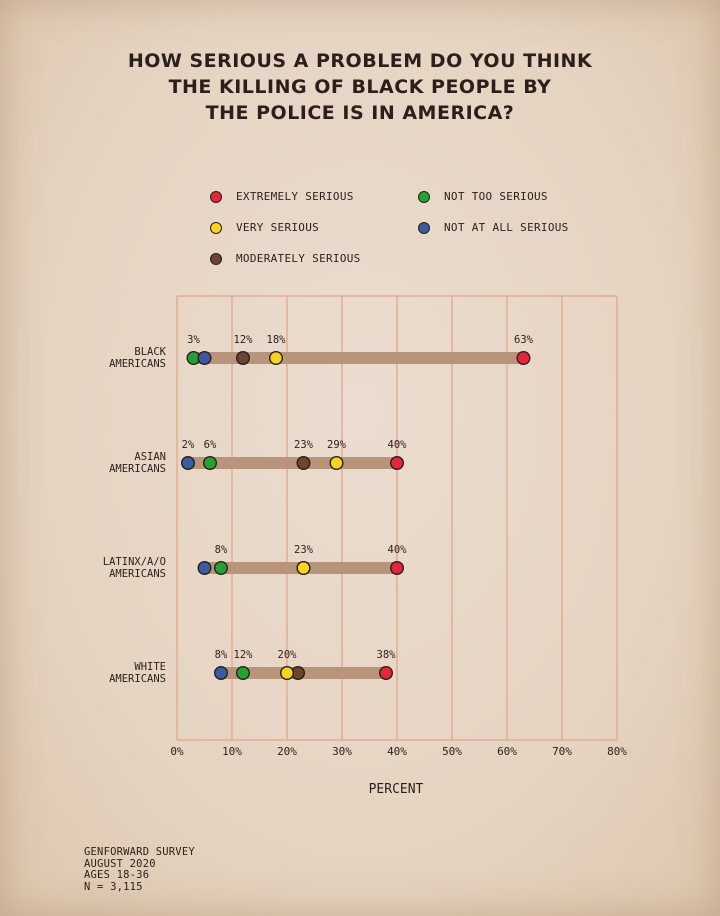 The height and width of the screenshot is (916, 720). I want to click on legend-item-extremely: EXTREMELY SERIOUS, so click(282, 196).